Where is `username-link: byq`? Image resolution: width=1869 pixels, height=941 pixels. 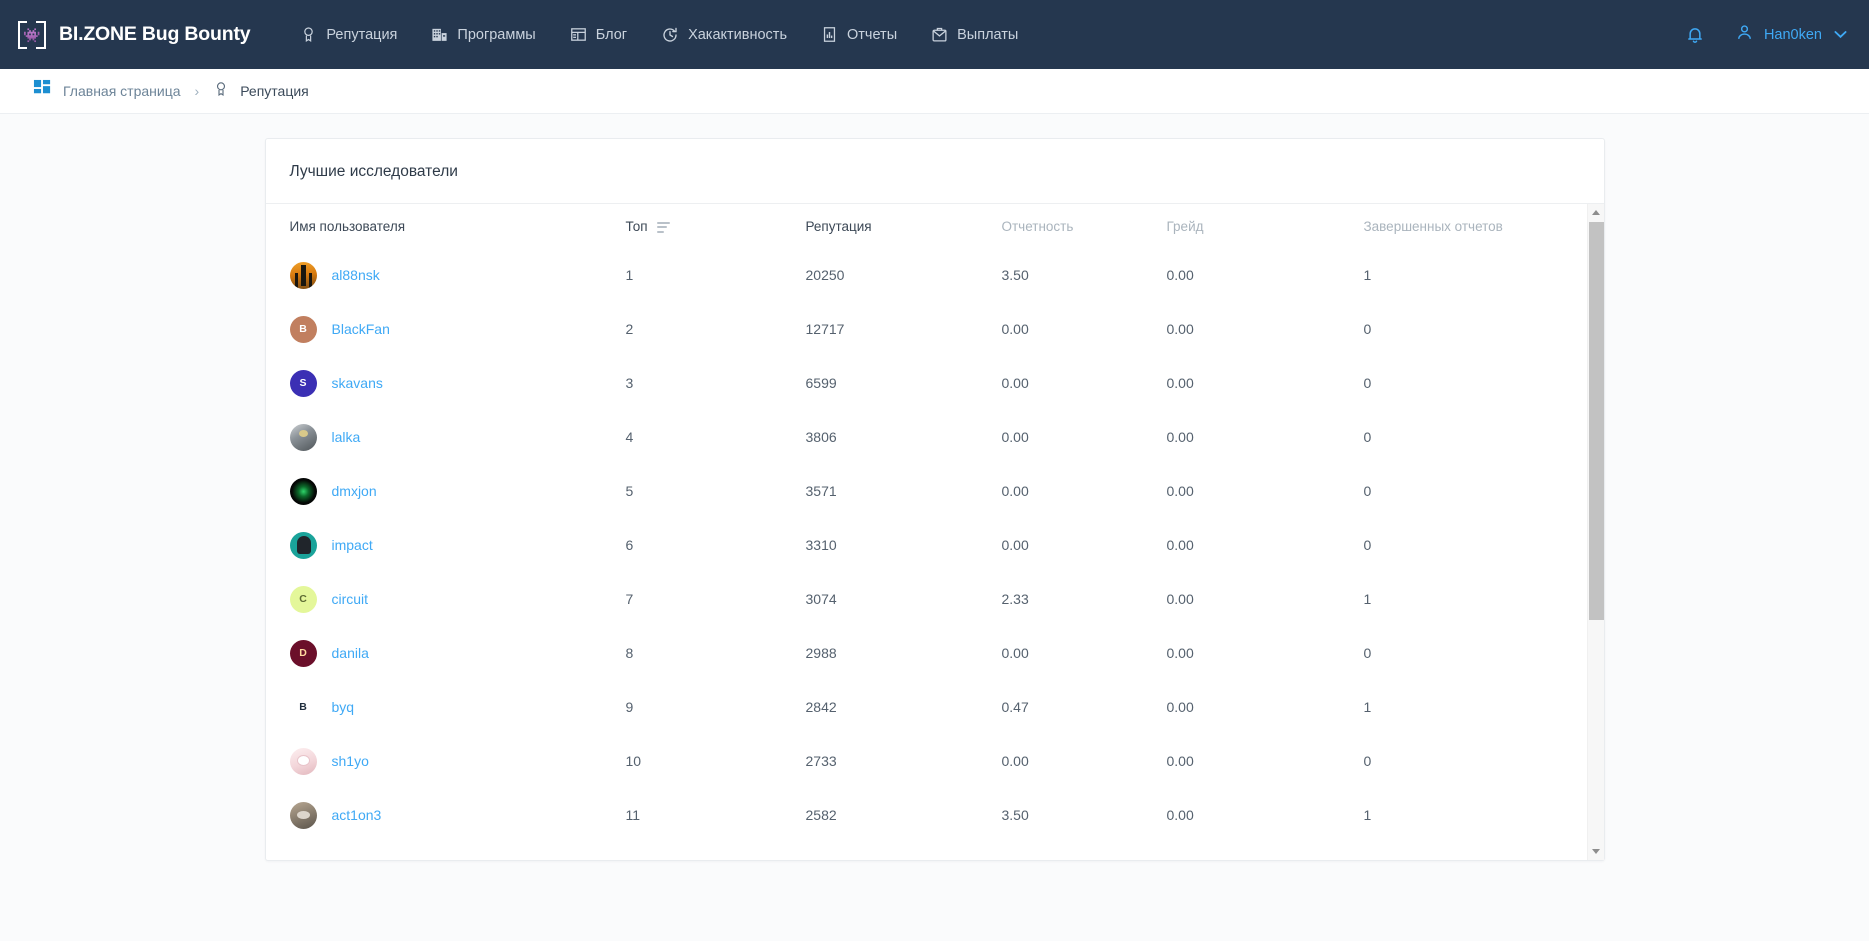 username-link: byq is located at coordinates (343, 707).